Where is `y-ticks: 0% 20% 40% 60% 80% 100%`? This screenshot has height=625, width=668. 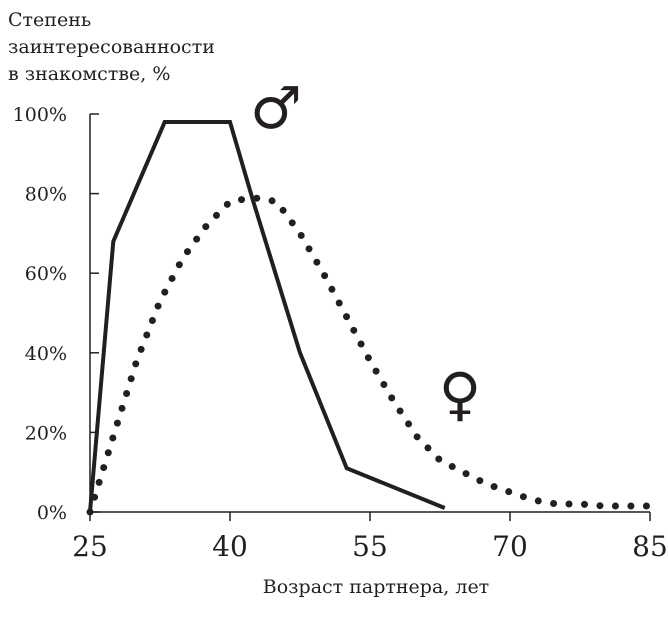
y-ticks: 0% 20% 40% 60% 80% 100% is located at coordinates (56, 314).